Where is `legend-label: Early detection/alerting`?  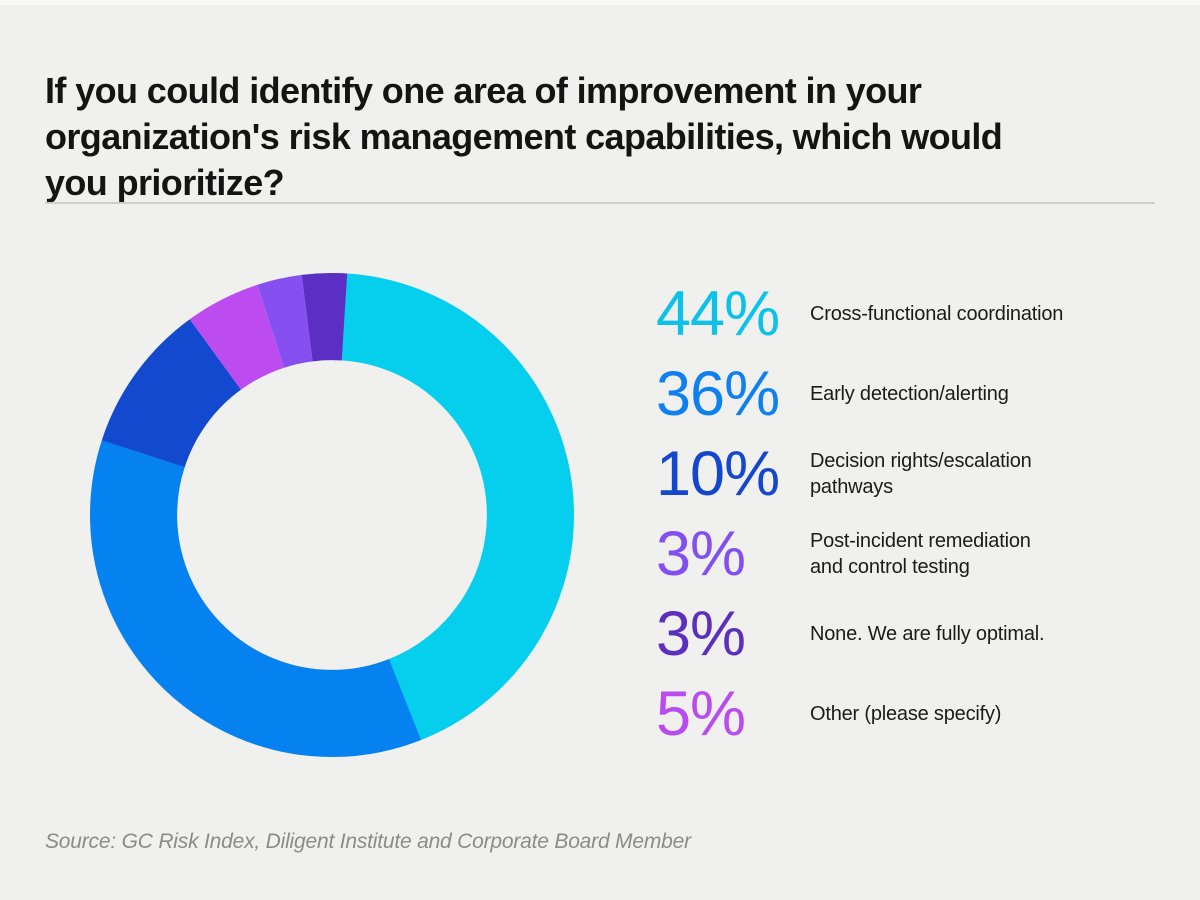
legend-label: Early detection/alerting is located at coordinates (909, 394).